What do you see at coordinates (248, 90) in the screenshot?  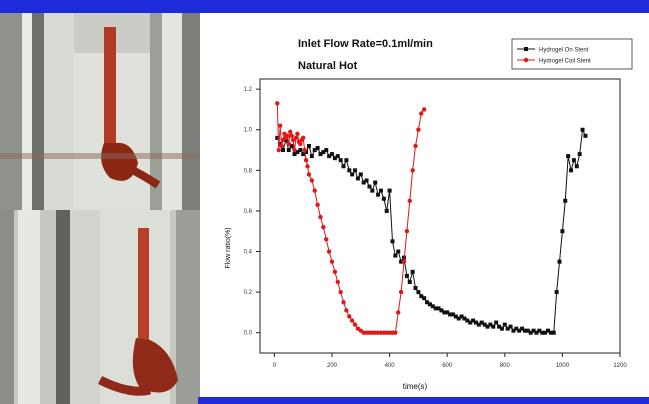 I see `y-tick-label: 1.2` at bounding box center [248, 90].